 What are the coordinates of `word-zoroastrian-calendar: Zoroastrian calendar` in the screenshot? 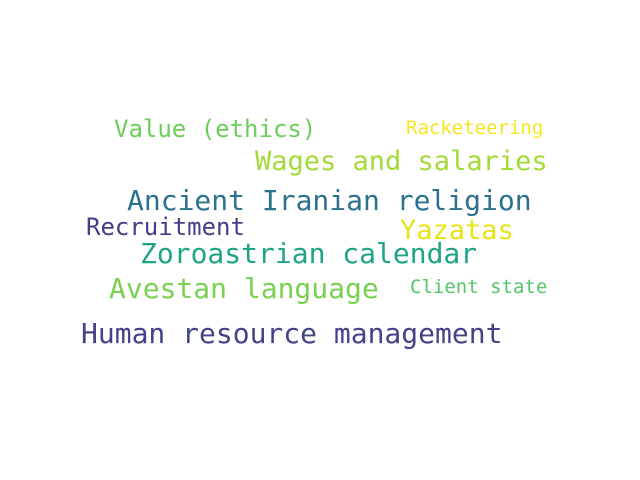 It's located at (309, 253).